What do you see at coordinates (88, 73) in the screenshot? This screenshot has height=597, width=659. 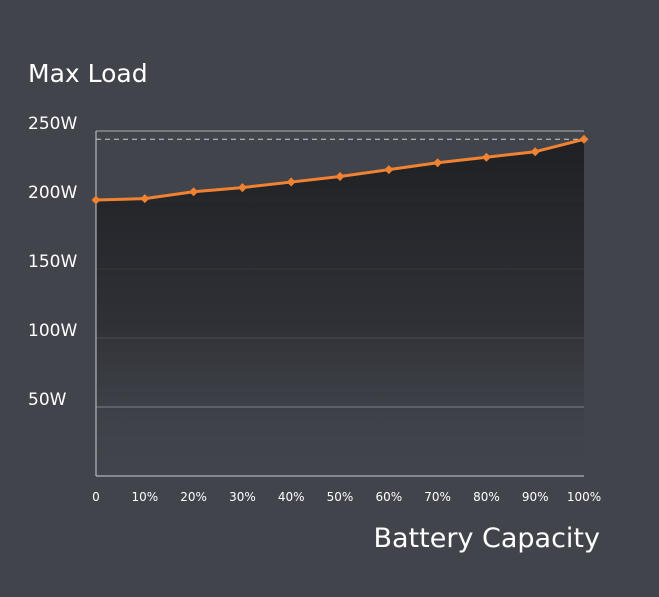 I see `chart-title: Max Load` at bounding box center [88, 73].